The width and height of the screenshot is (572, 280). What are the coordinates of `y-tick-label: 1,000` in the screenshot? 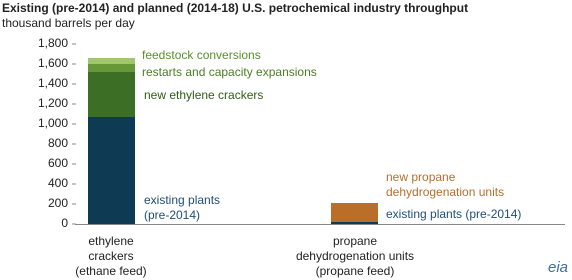 It's located at (53, 123).